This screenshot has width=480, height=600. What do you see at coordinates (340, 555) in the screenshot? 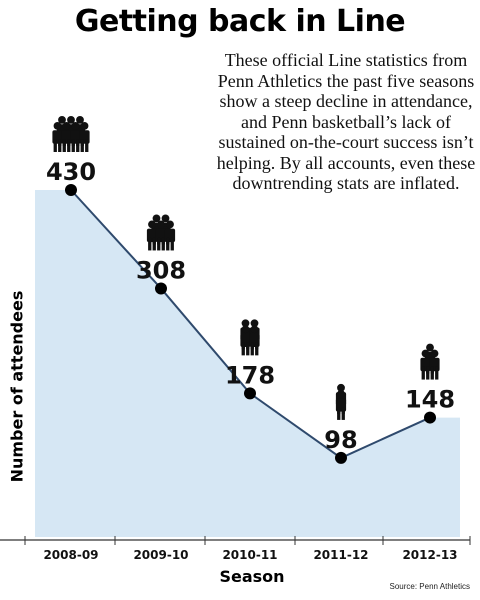
I see `x-tick-label: 2011-12` at bounding box center [340, 555].